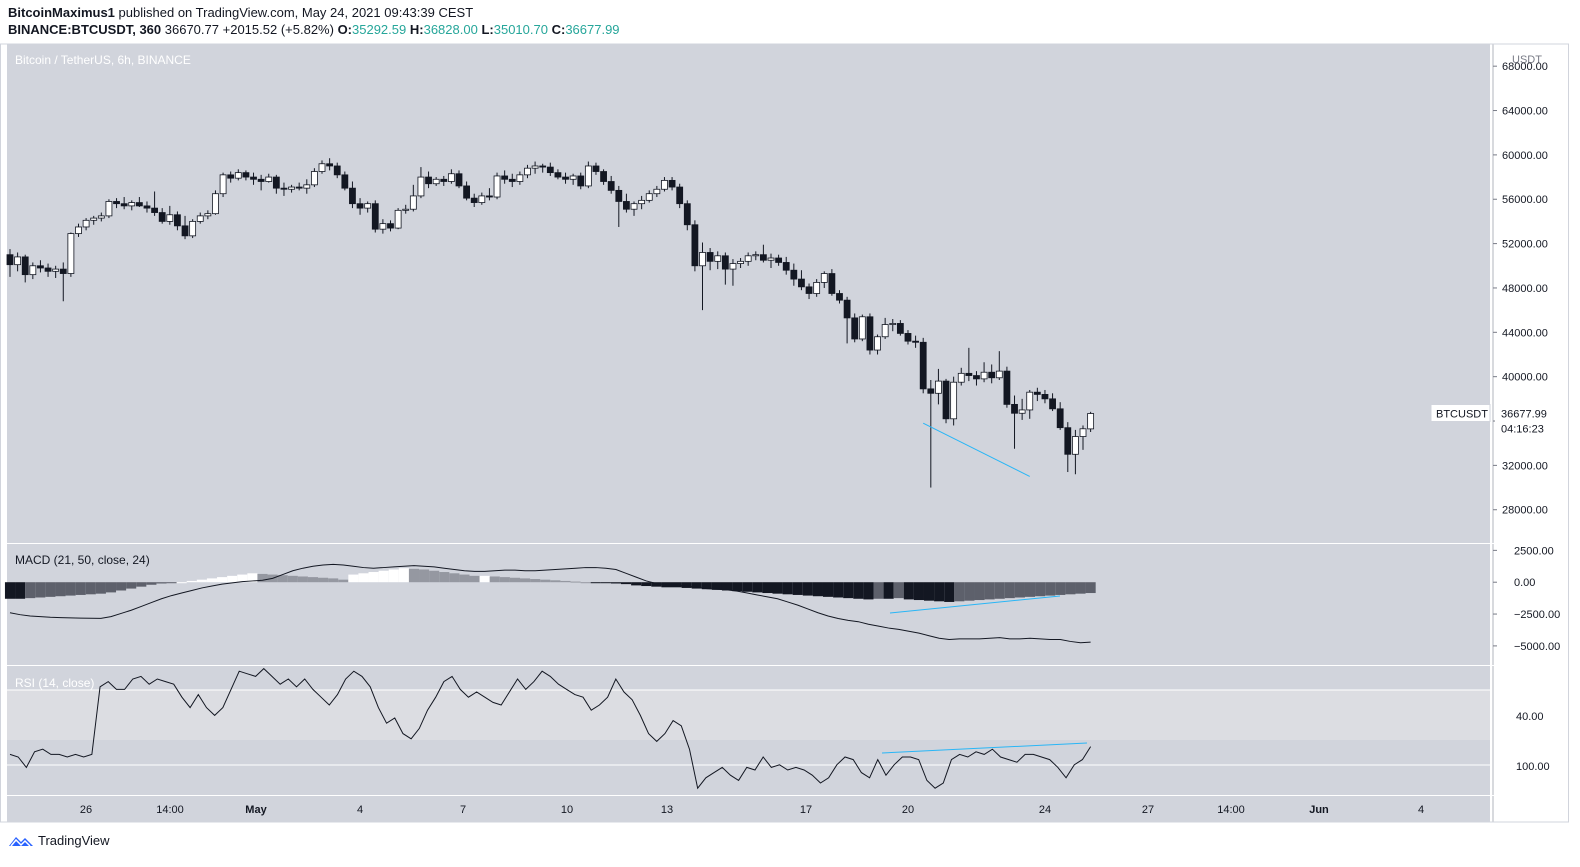 The height and width of the screenshot is (867, 1580). I want to click on last-price: 36670.77, so click(191, 29).